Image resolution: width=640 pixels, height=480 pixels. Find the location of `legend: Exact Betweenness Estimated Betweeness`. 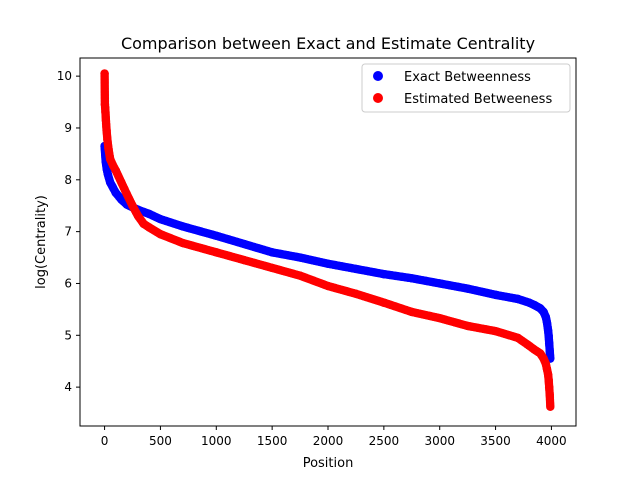

legend: Exact Betweenness Estimated Betweeness is located at coordinates (466, 88).